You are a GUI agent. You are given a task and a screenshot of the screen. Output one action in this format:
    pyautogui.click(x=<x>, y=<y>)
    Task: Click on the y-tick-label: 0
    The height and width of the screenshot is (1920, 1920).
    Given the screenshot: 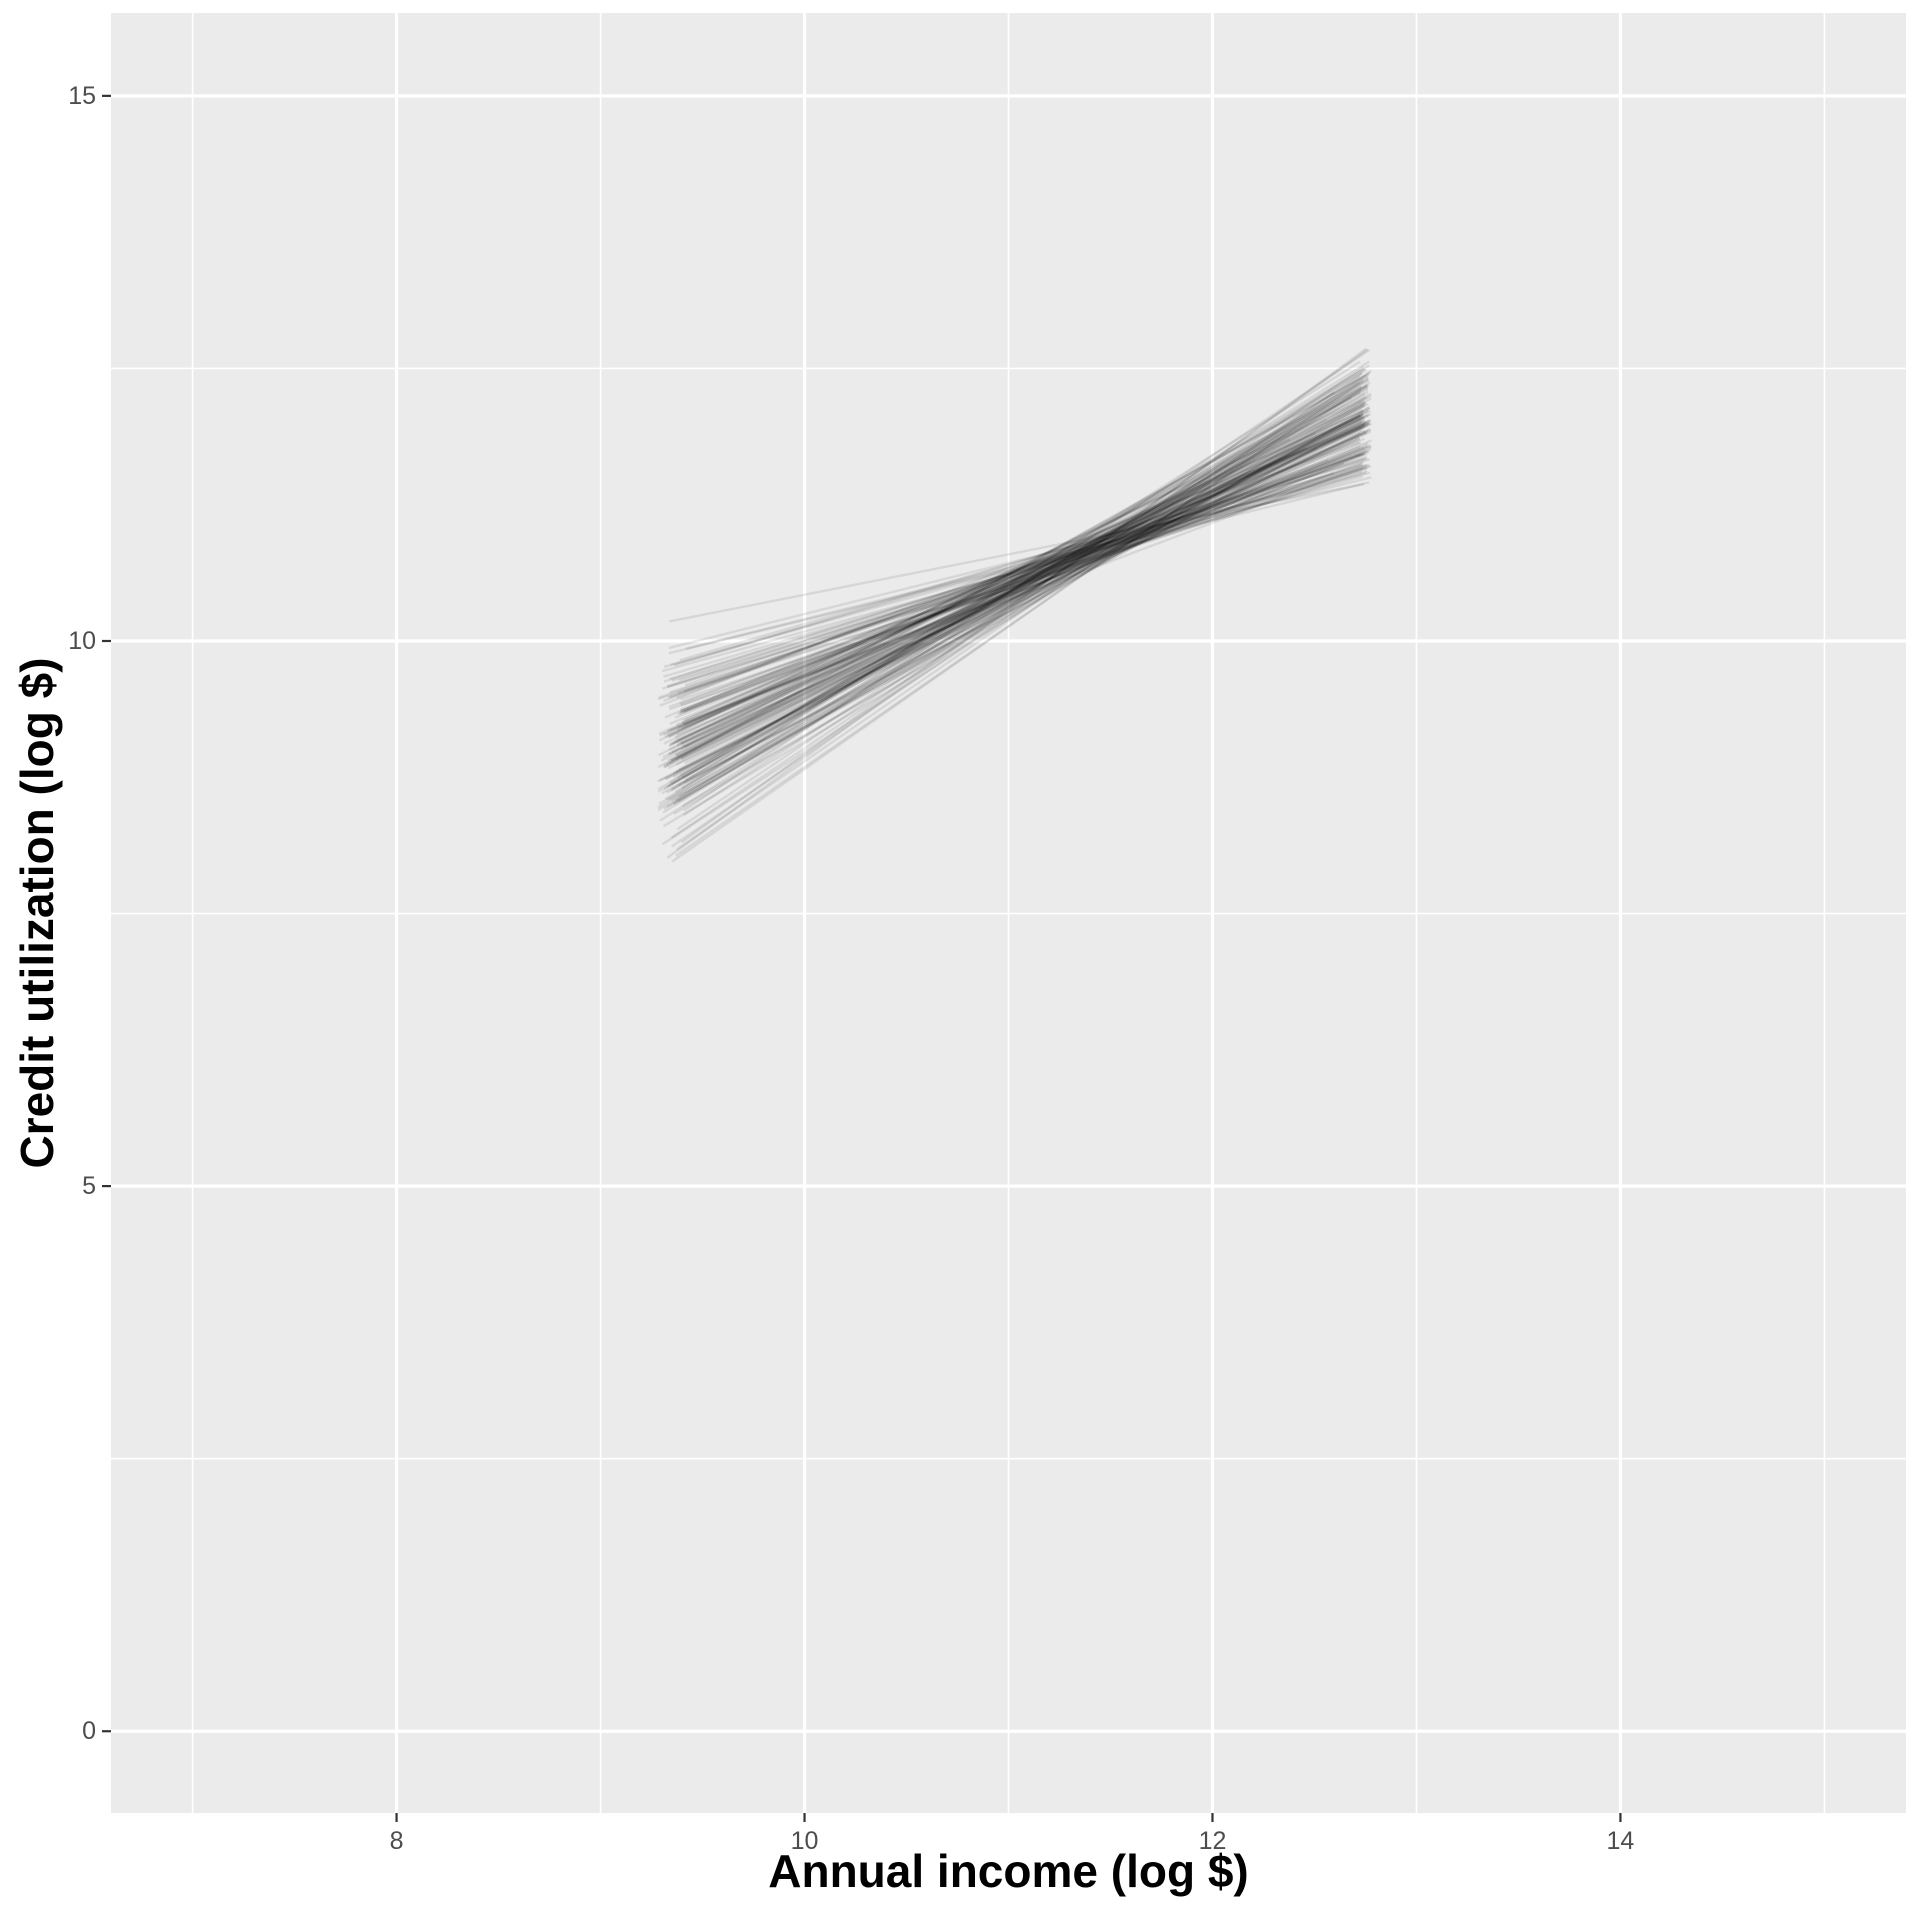 What is the action you would take?
    pyautogui.click(x=89, y=1731)
    